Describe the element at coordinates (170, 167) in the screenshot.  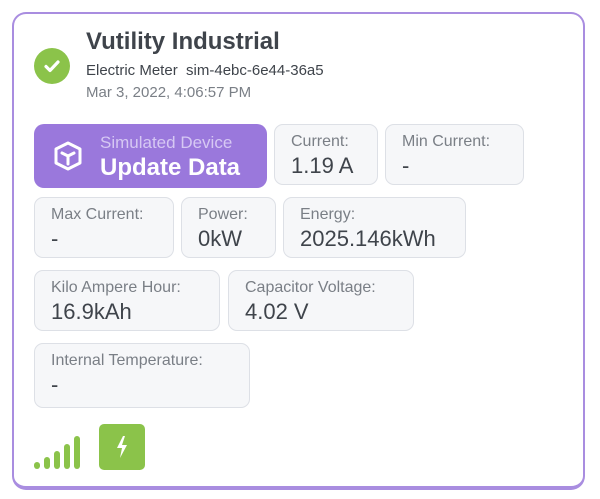
I see `button-label: Update Data` at that location.